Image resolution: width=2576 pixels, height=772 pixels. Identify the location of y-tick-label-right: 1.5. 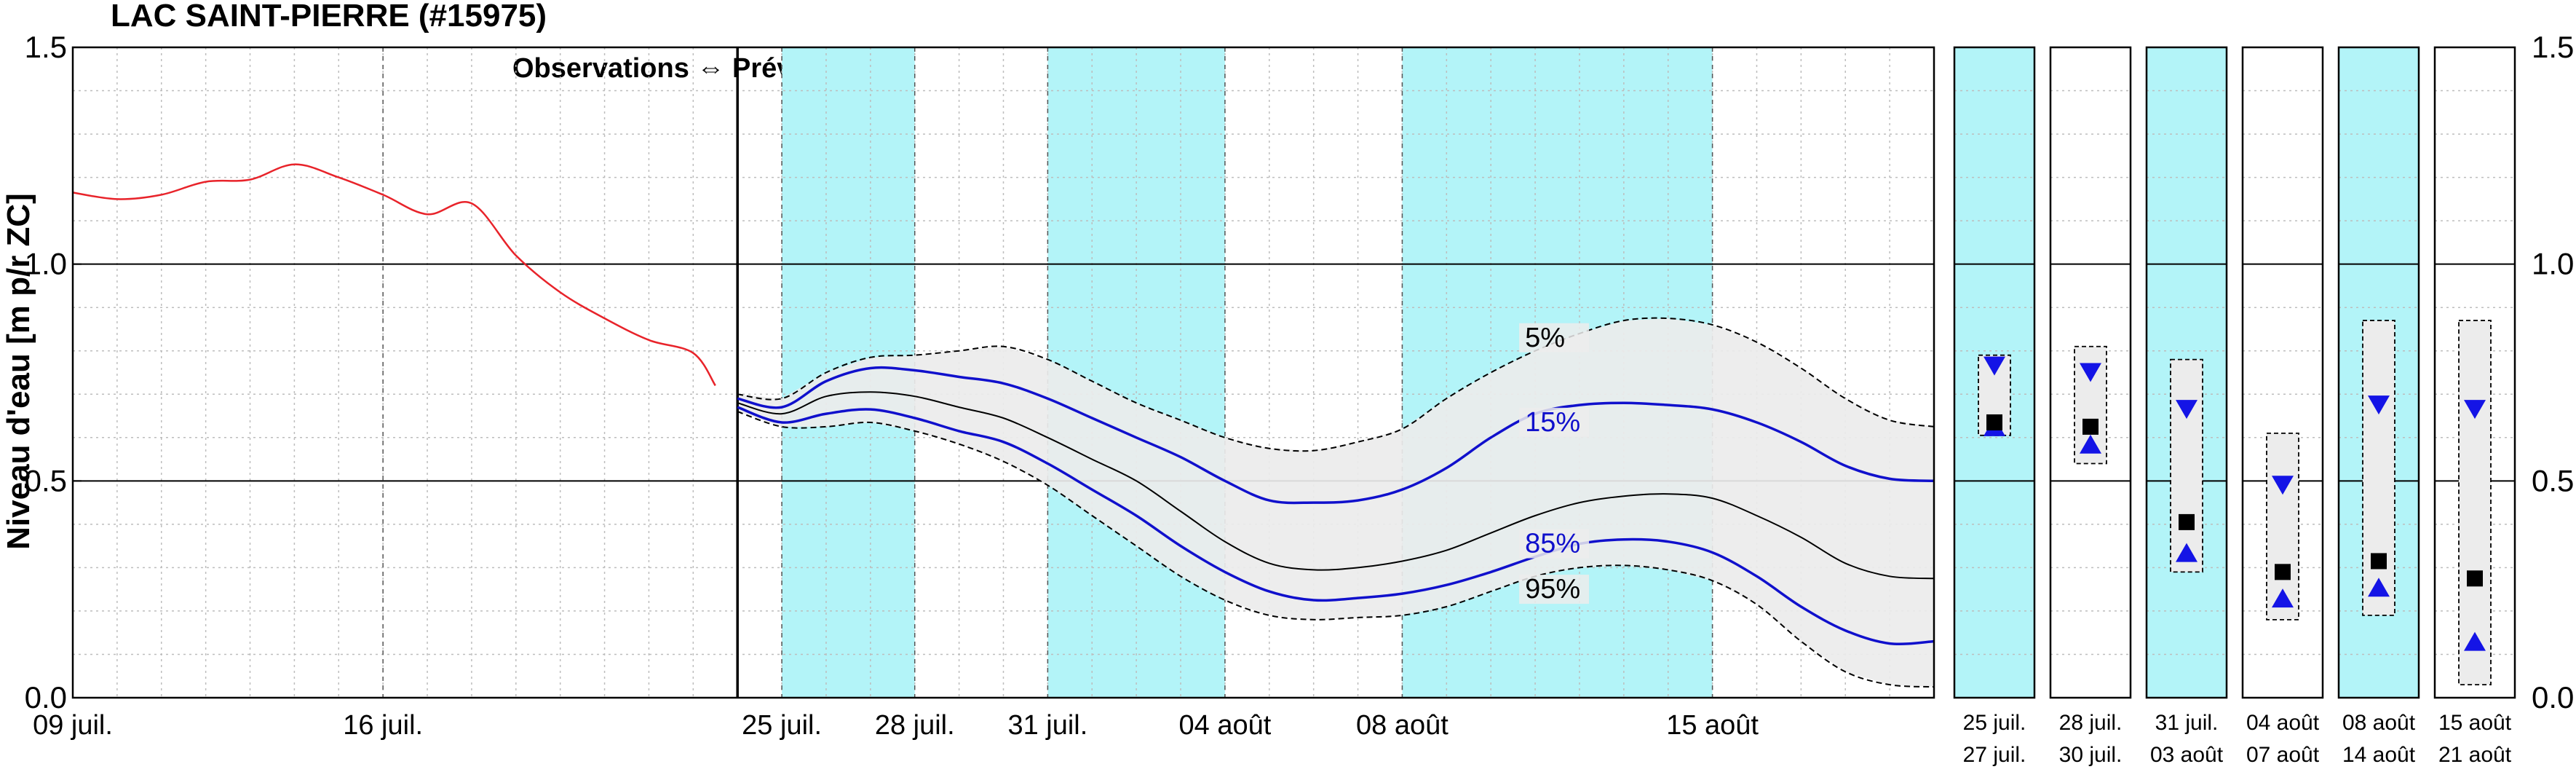
(2553, 47).